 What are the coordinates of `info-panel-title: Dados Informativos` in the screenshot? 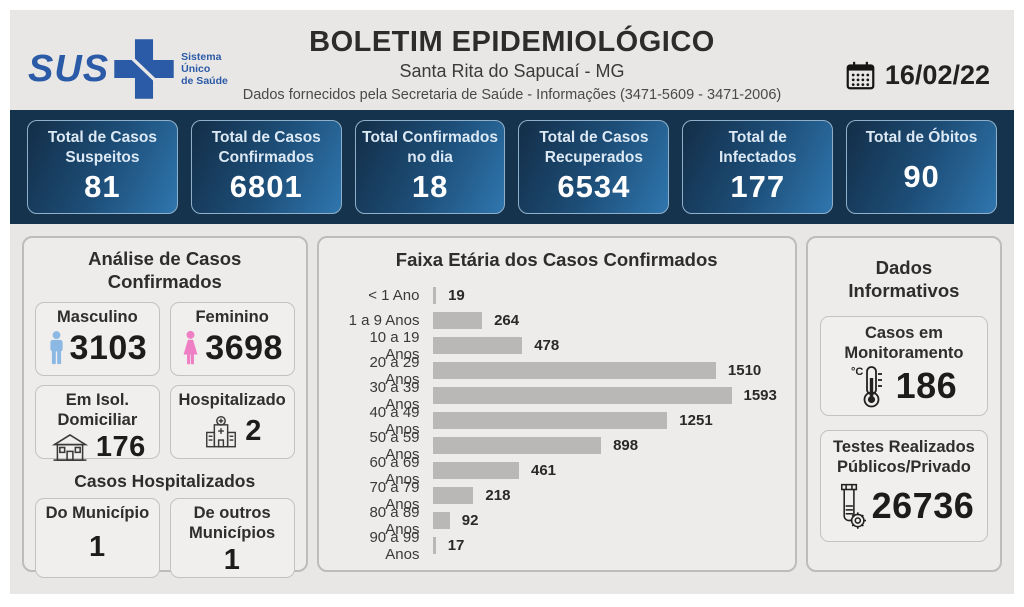 It's located at (904, 279).